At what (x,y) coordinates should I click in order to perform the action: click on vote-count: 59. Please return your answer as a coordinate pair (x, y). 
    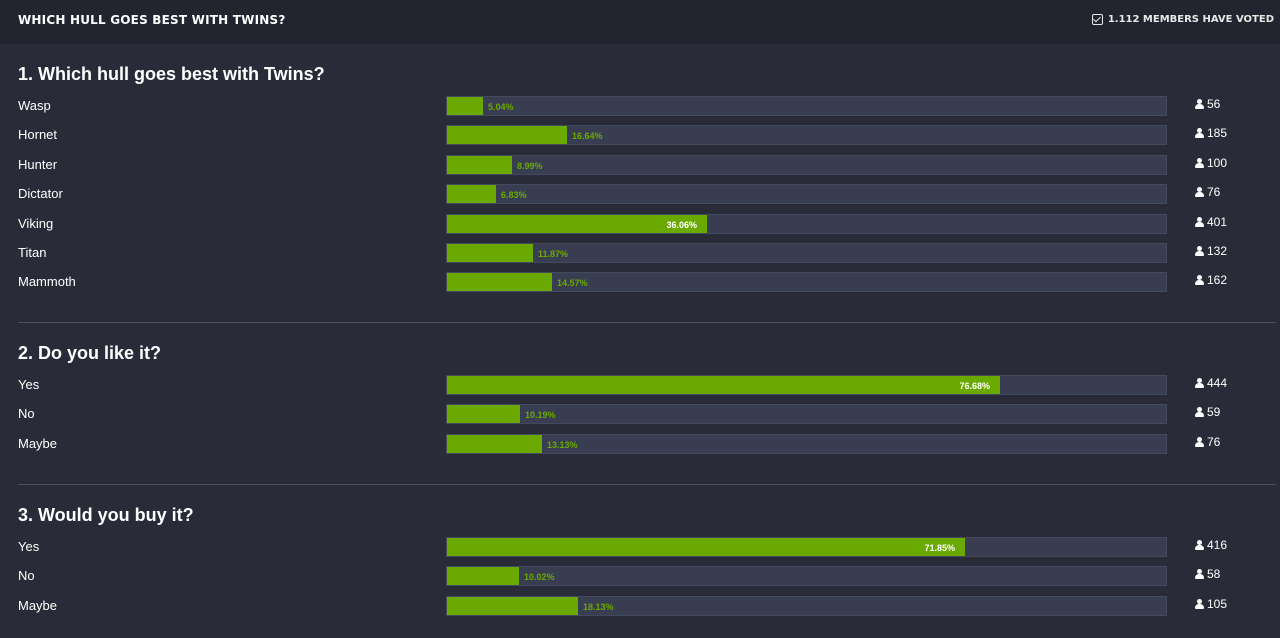
    Looking at the image, I should click on (1207, 412).